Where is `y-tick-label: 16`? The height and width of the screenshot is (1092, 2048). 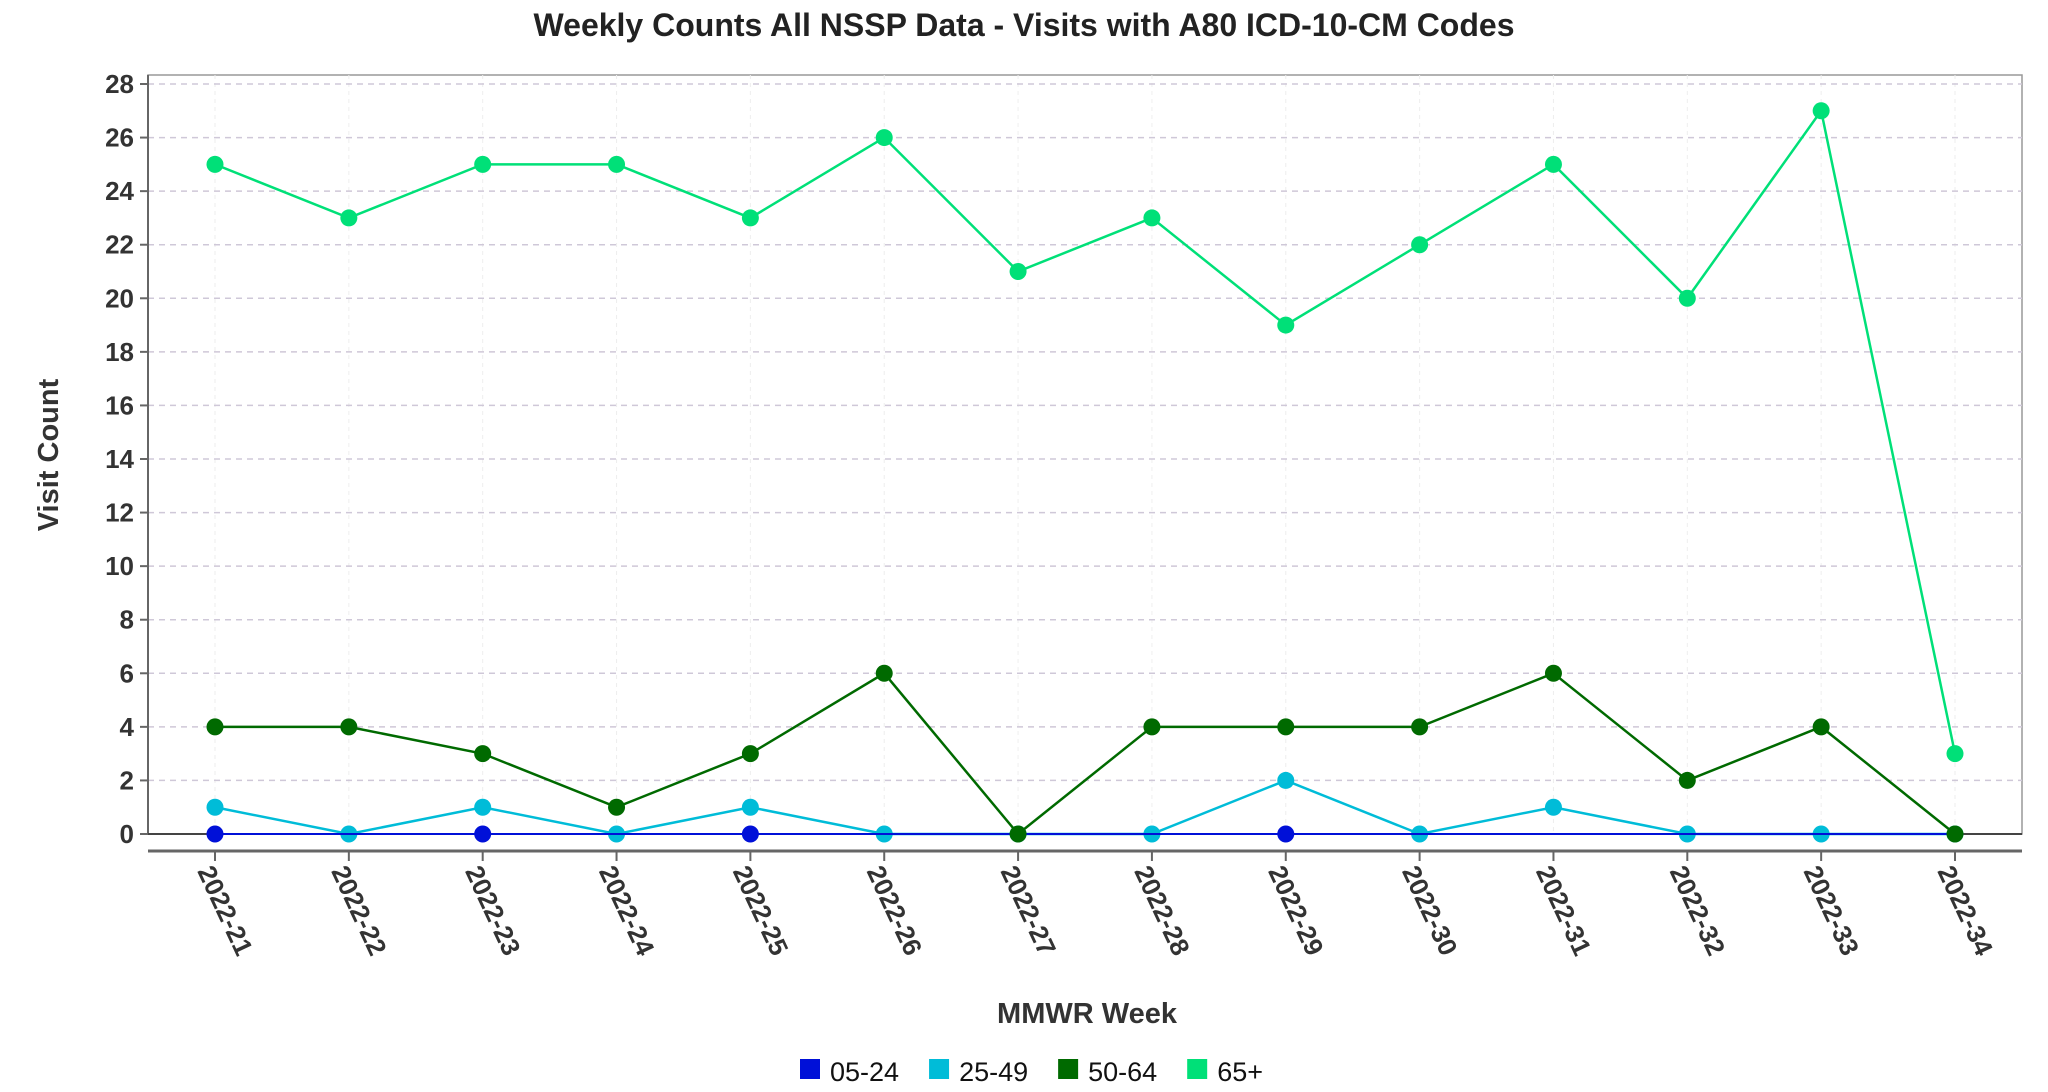 y-tick-label: 16 is located at coordinates (119, 405).